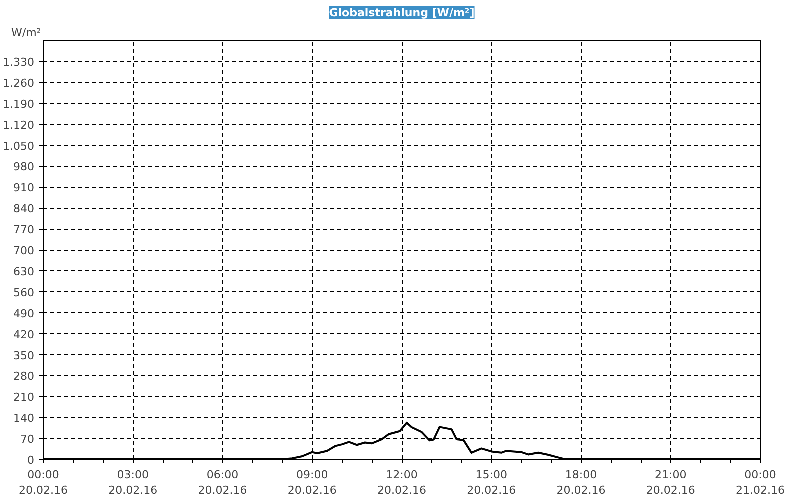 The image size is (800, 500). Describe the element at coordinates (24, 419) in the screenshot. I see `y-tick-label: 140` at that location.